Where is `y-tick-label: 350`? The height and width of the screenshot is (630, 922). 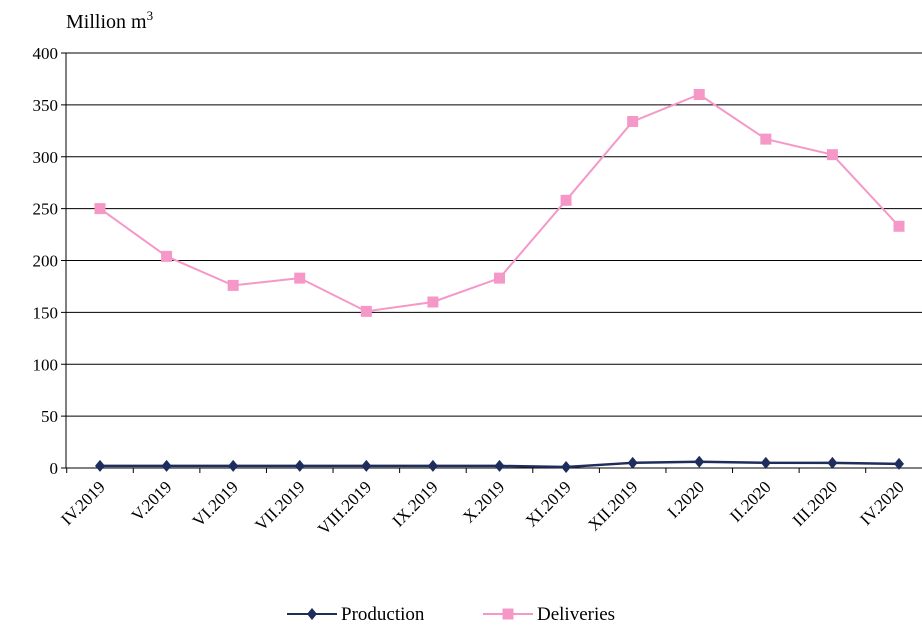 y-tick-label: 350 is located at coordinates (46, 105).